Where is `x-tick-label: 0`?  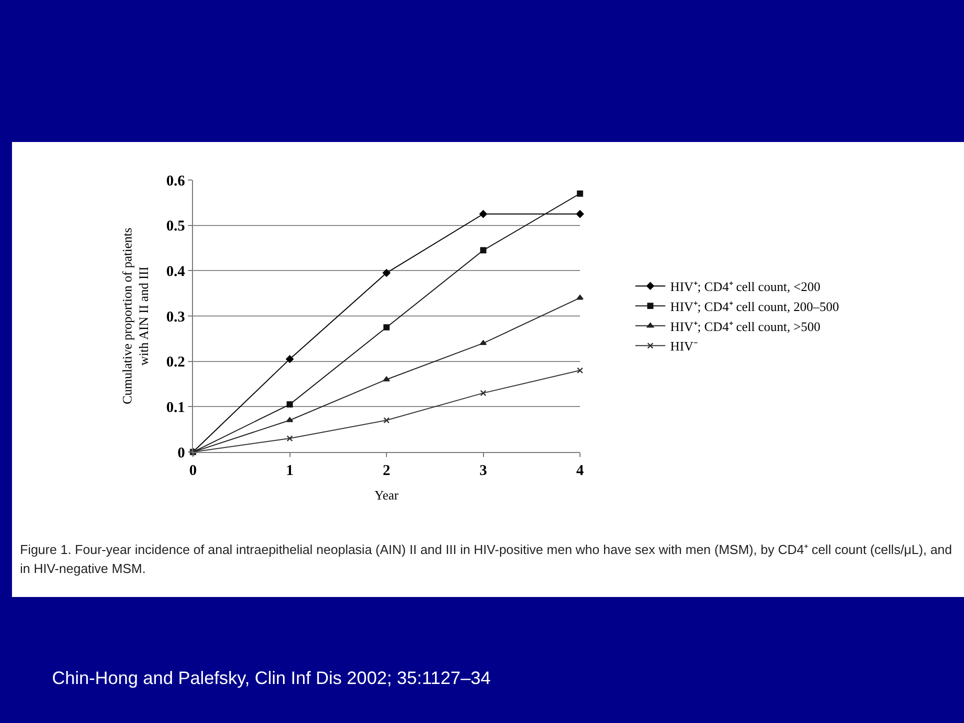 x-tick-label: 0 is located at coordinates (193, 471).